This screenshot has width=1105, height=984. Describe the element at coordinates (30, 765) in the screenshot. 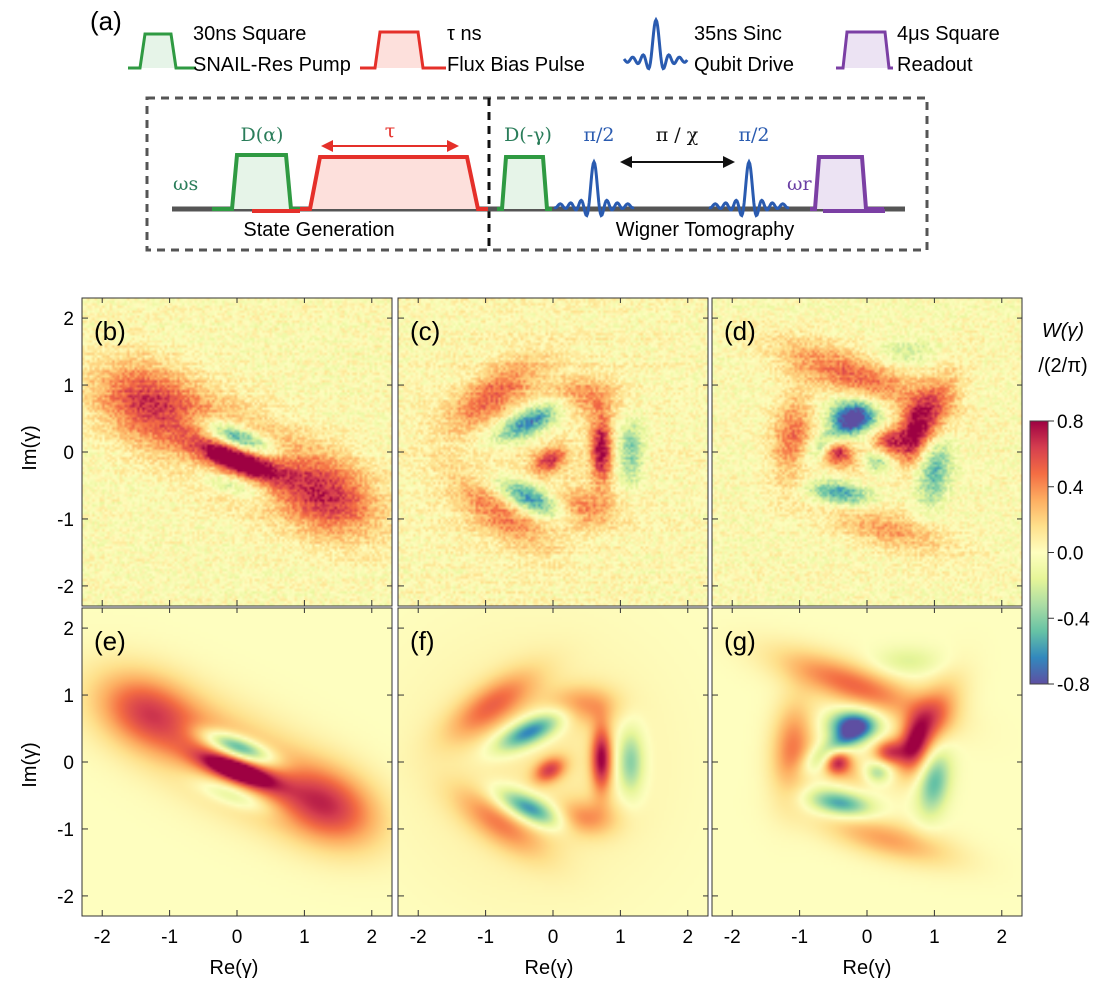

I see `y-axis-label-bottom: Im(γ)` at that location.